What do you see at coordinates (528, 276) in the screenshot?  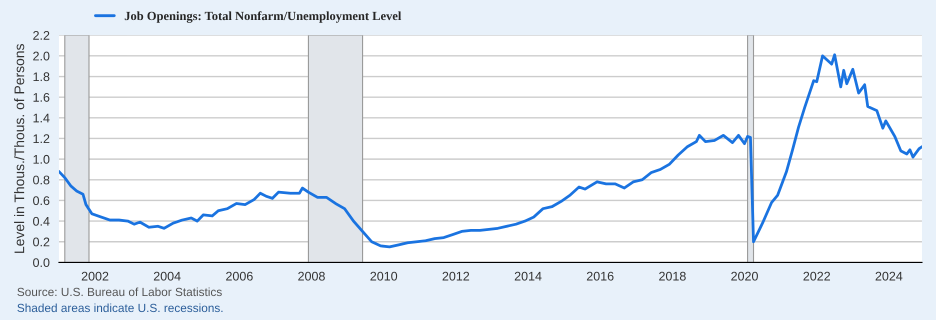 I see `x-tick-label: 2014` at bounding box center [528, 276].